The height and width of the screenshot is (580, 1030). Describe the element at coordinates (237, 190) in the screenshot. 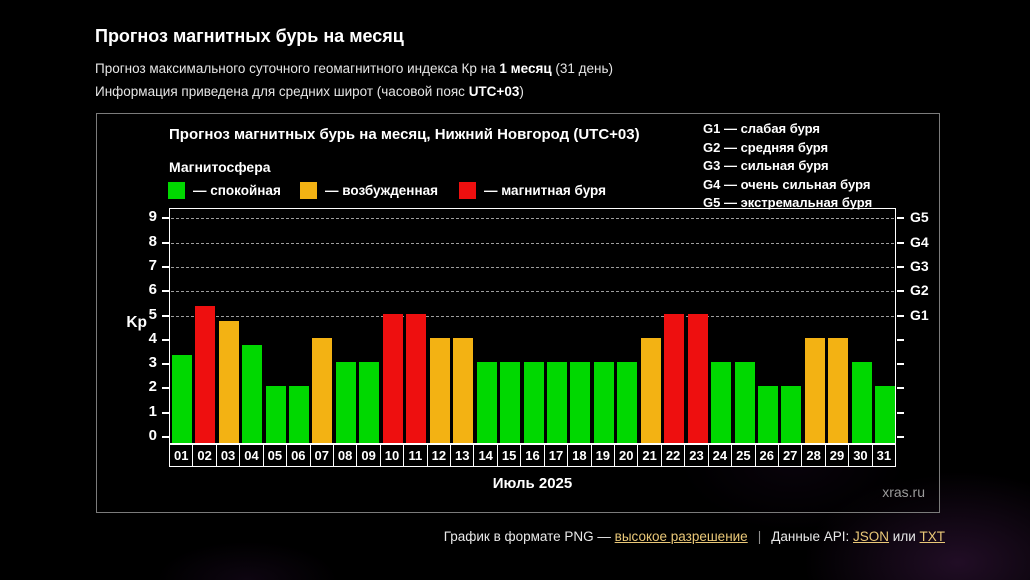

I see `legend-item-label: — спокойная` at that location.